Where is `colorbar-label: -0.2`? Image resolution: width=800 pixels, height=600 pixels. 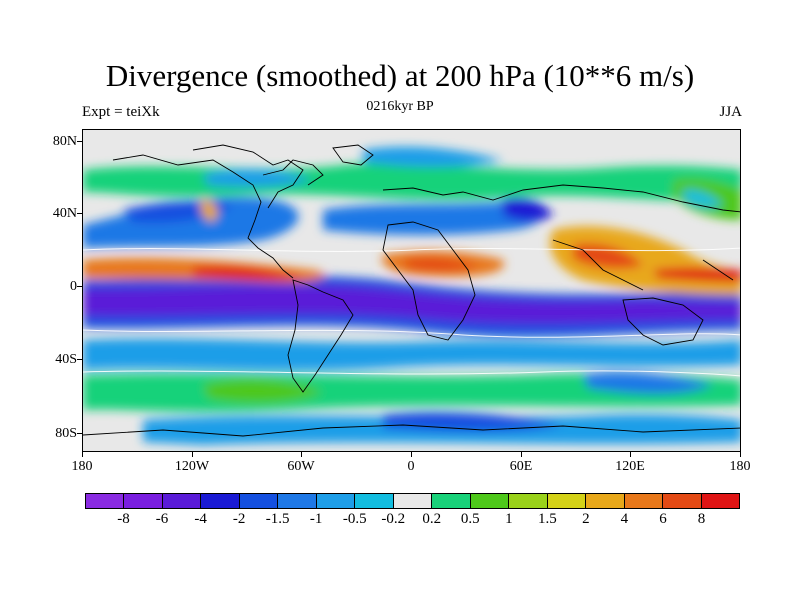
colorbar-label: -0.2 is located at coordinates (393, 519).